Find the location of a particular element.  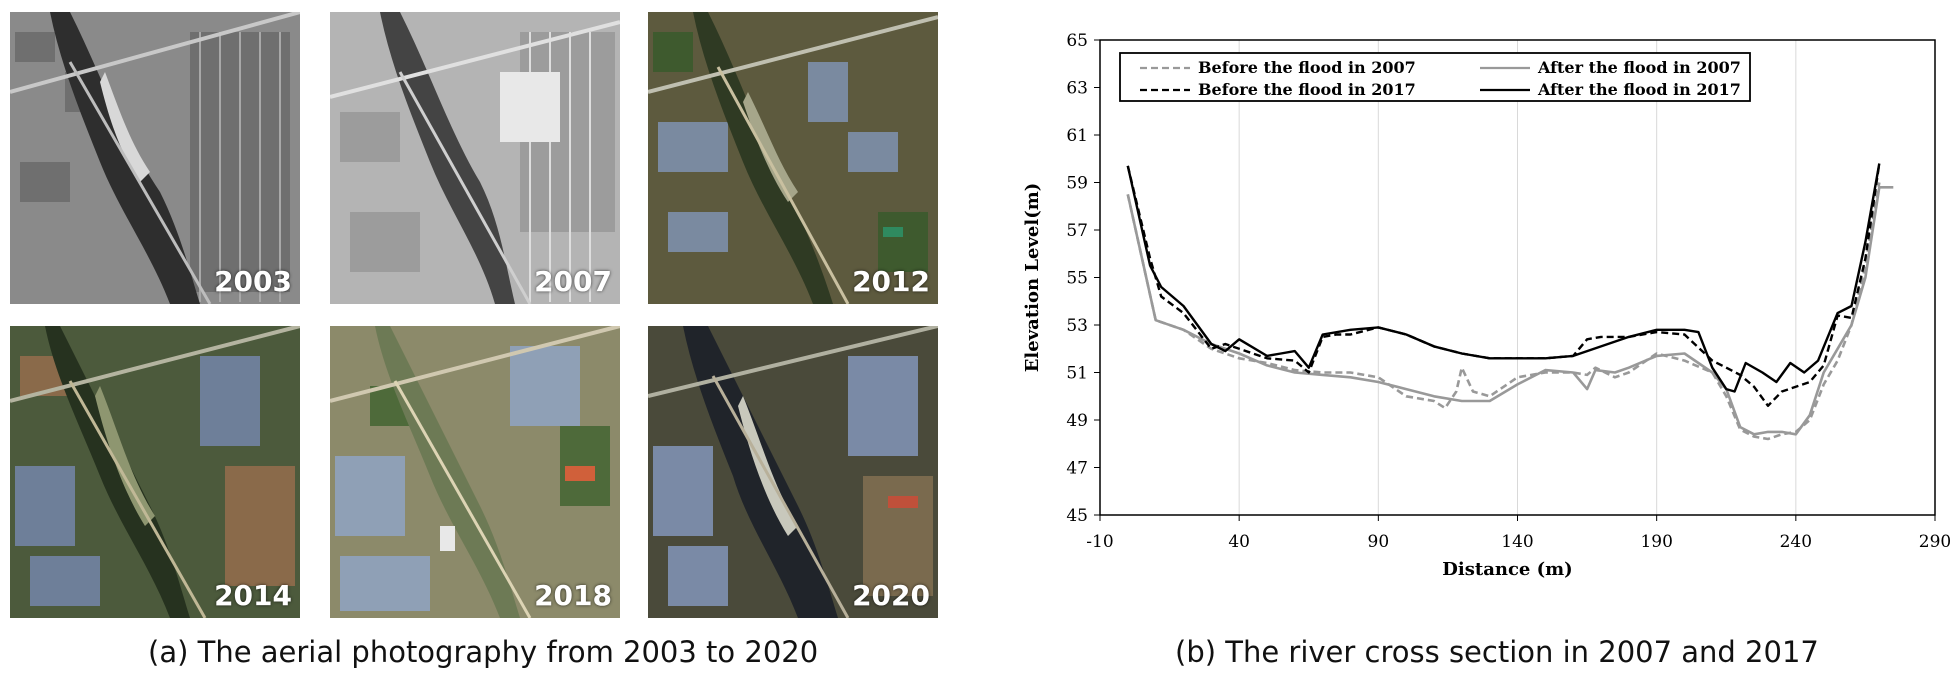

x-tick-label: 40 is located at coordinates (1239, 542).